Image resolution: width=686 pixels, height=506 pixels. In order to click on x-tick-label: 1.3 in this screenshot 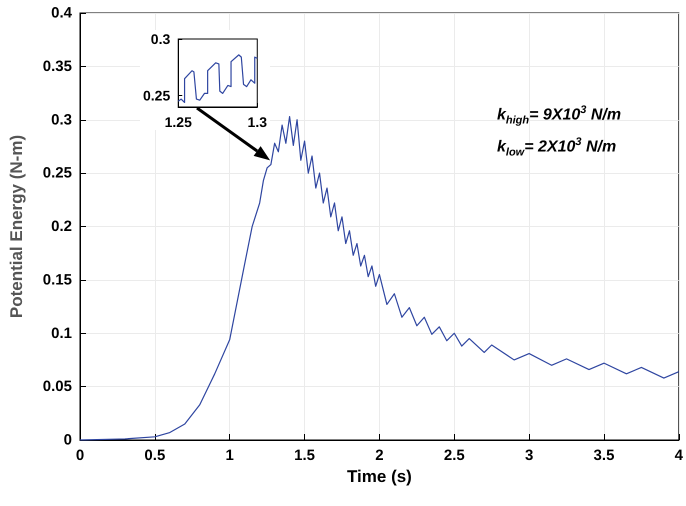, I will do `click(258, 122)`.